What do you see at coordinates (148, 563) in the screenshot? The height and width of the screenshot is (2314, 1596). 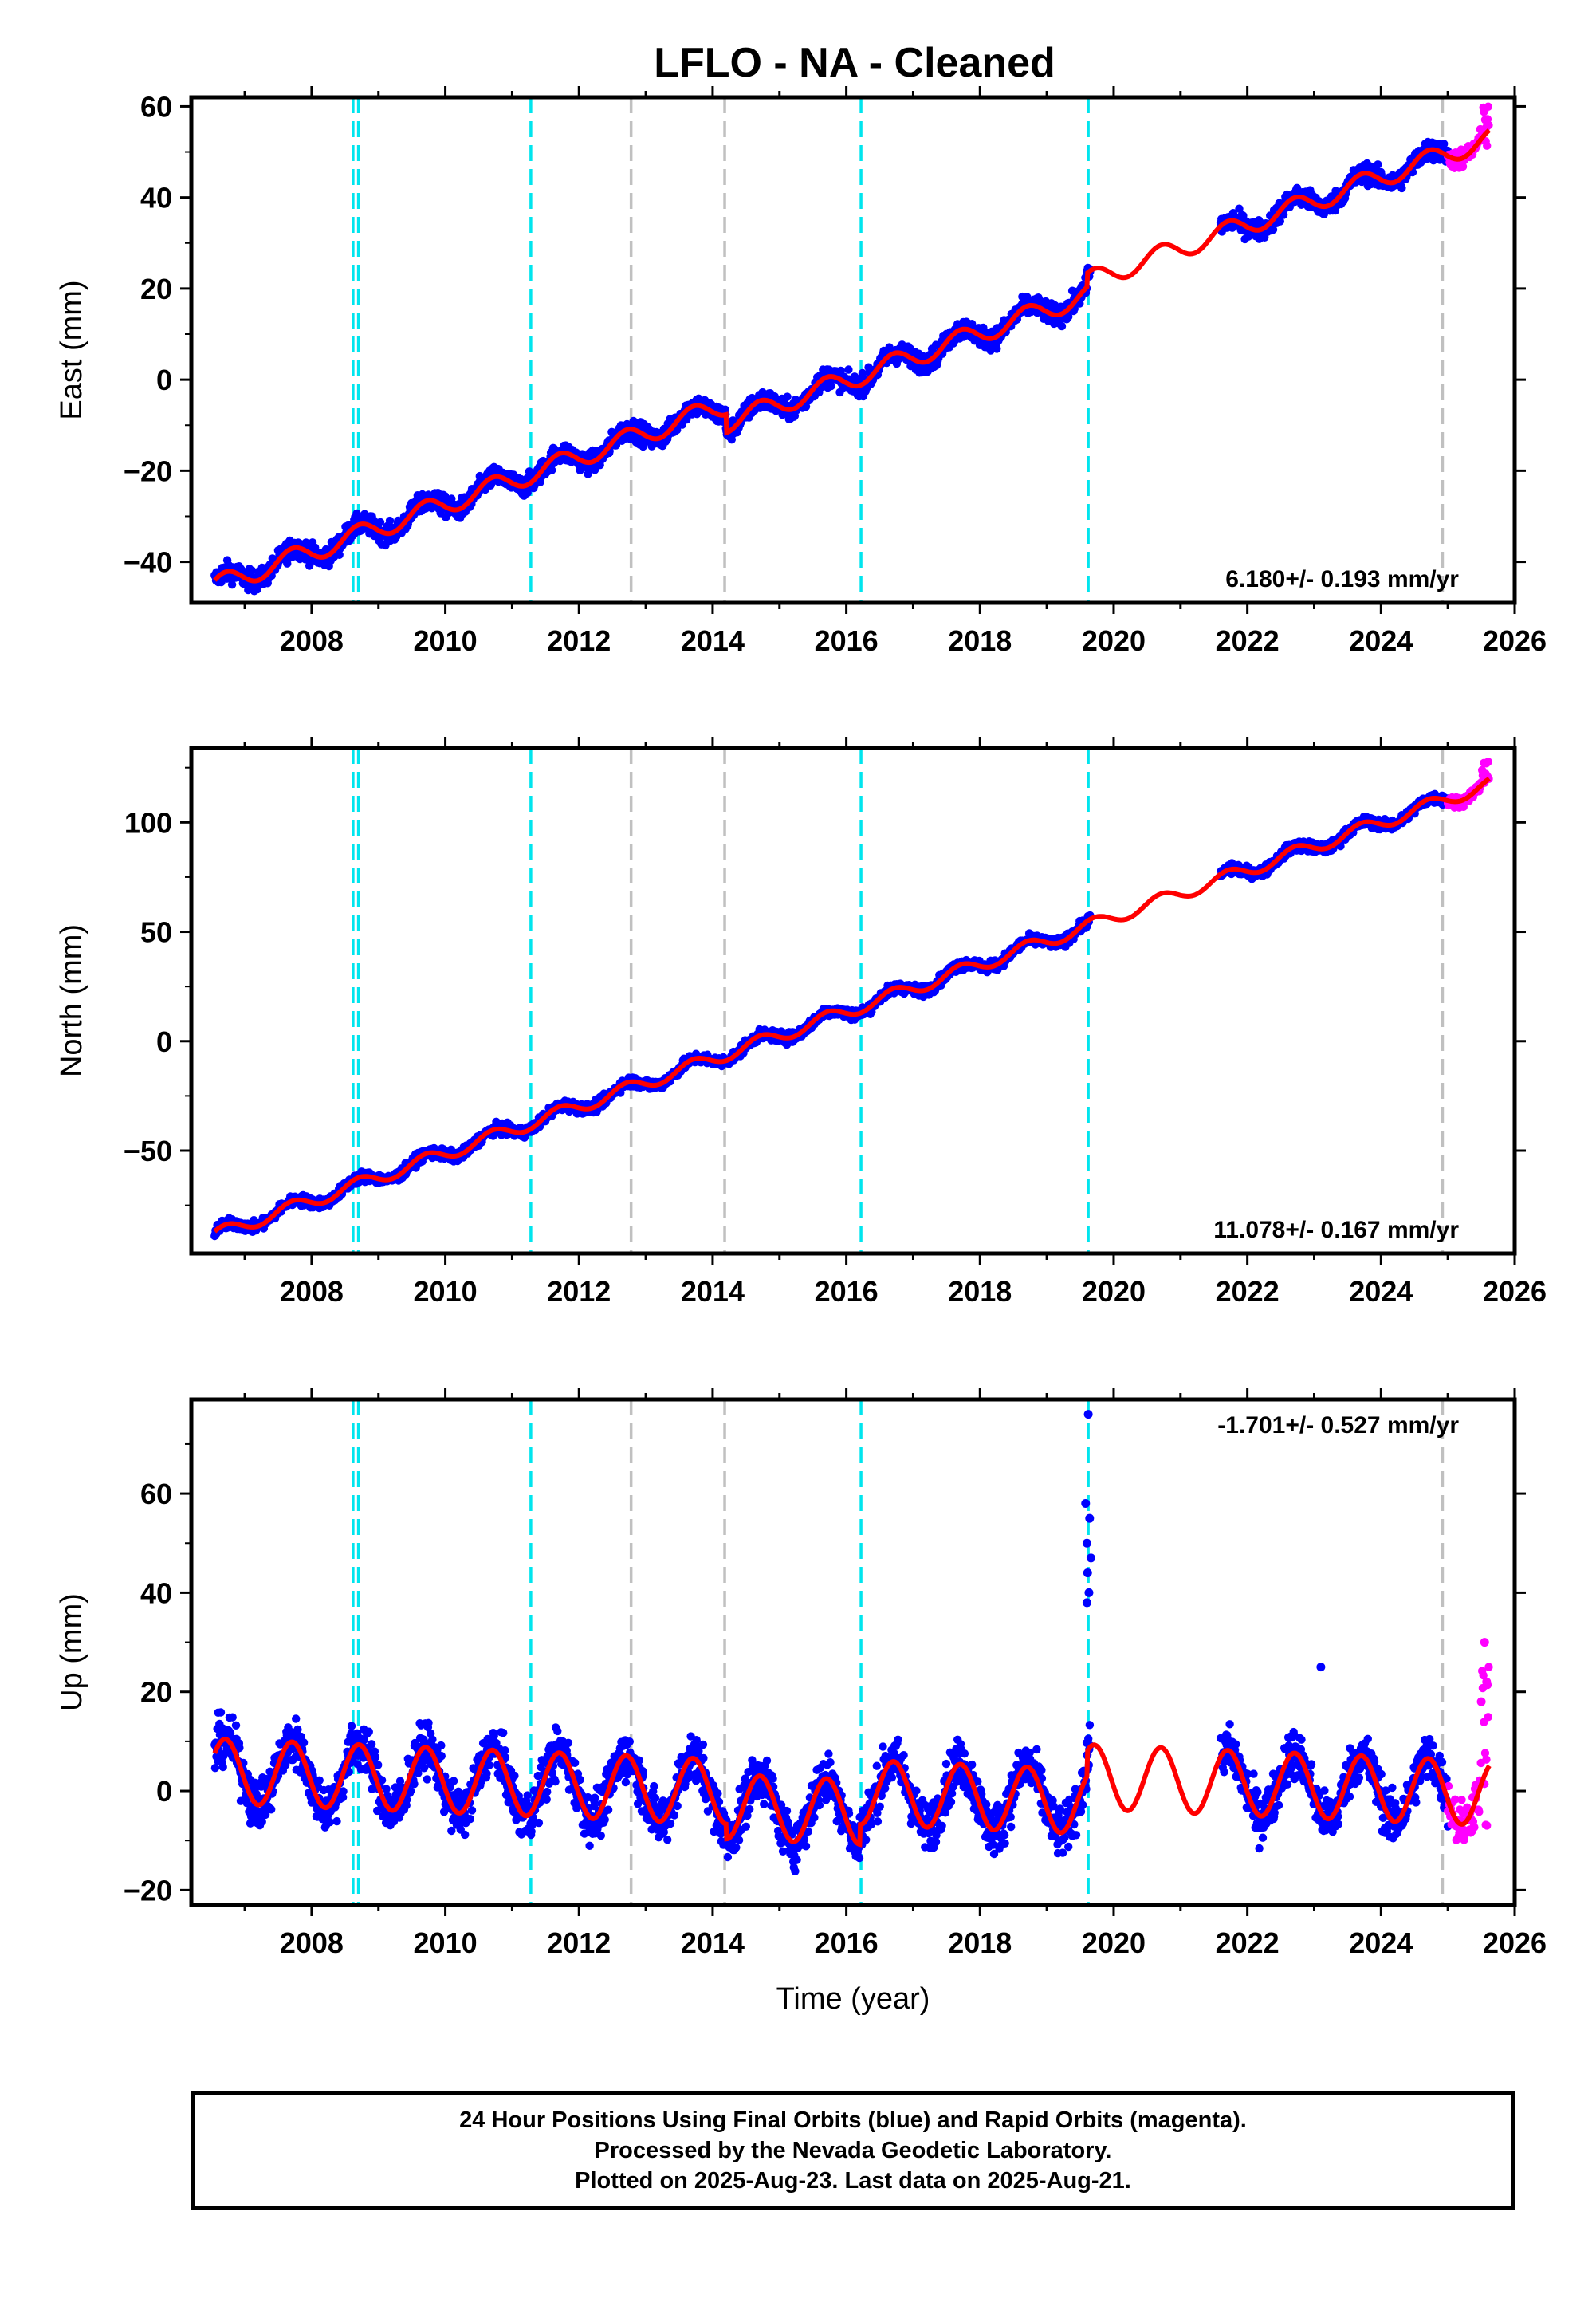 I see `y-tick-label: −40` at bounding box center [148, 563].